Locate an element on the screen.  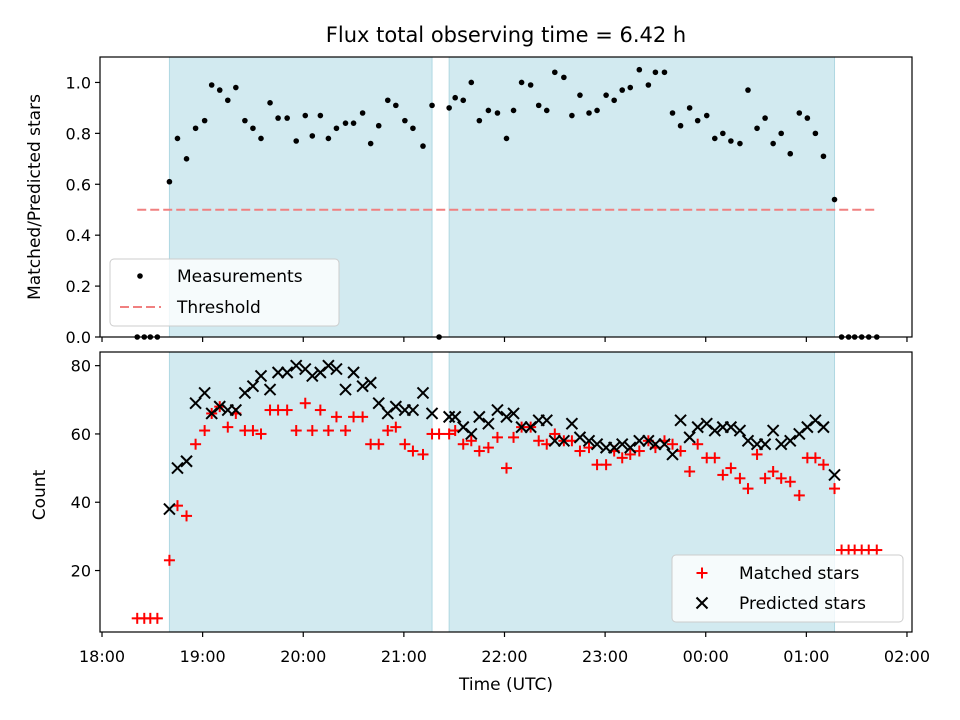
legend-matched-marker is located at coordinates (702, 573).